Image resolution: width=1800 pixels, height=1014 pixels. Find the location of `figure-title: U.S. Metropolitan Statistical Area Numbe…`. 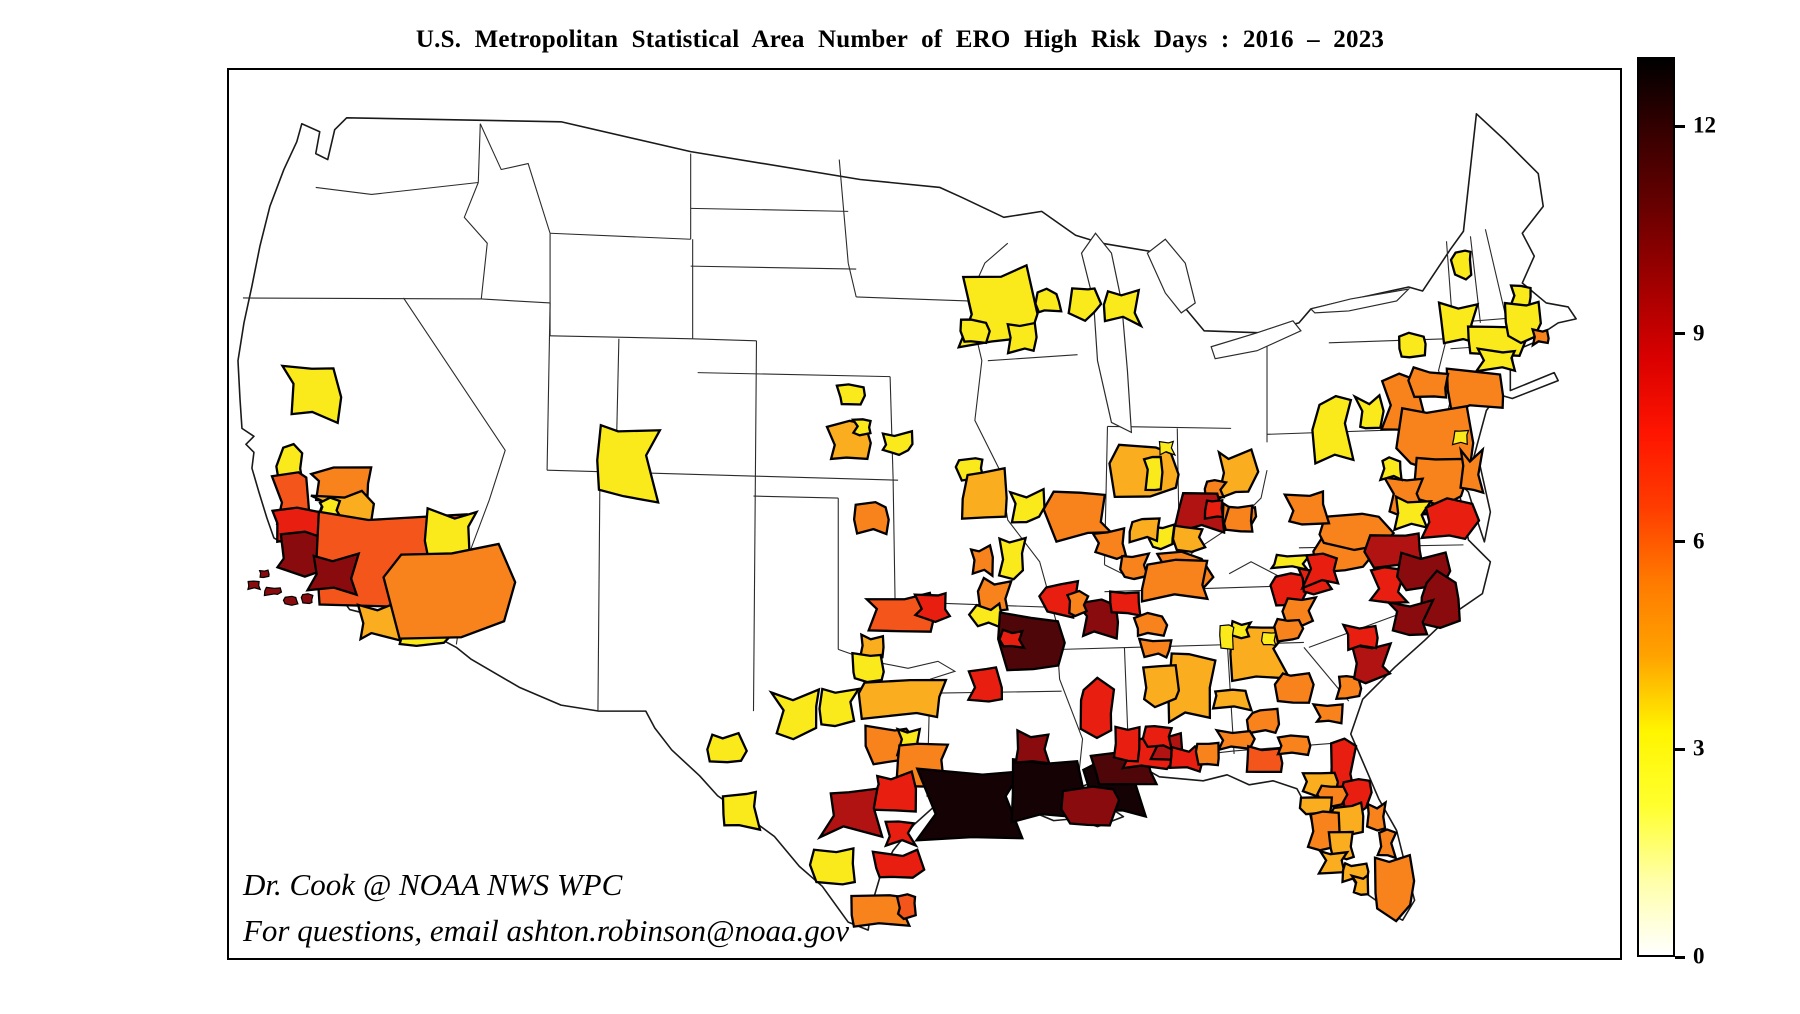

figure-title: U.S. Metropolitan Statistical Area Numbe… is located at coordinates (900, 39).